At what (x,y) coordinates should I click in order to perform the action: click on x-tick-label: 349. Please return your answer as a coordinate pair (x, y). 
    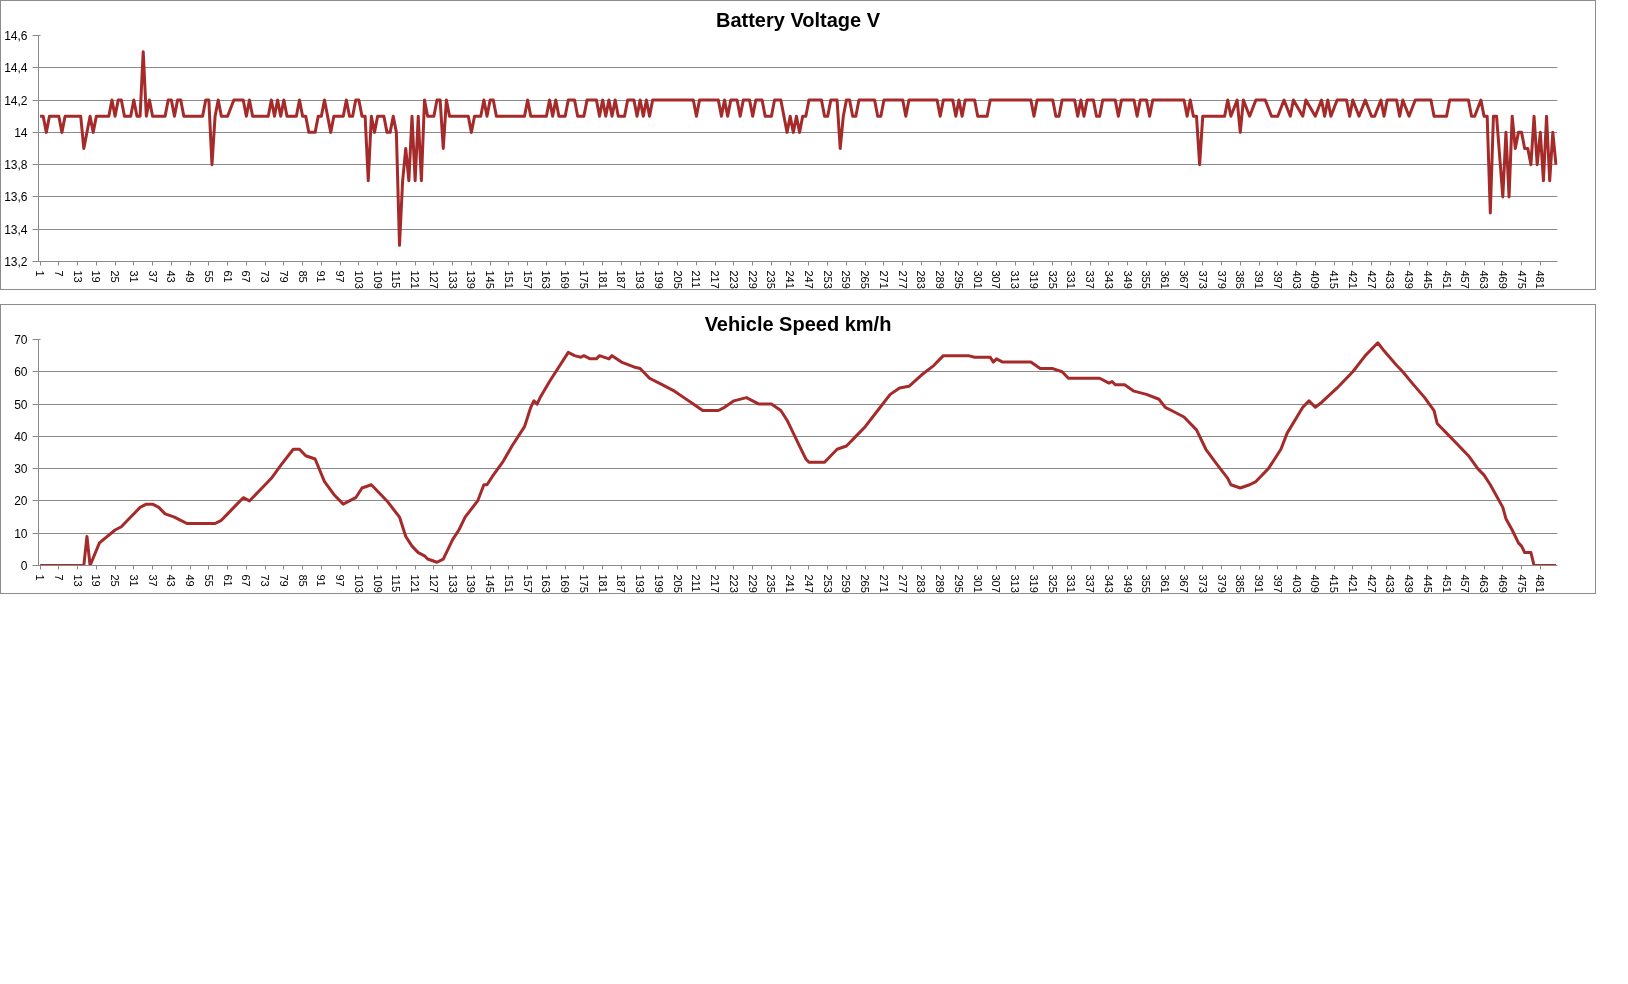
    Looking at the image, I should click on (1127, 583).